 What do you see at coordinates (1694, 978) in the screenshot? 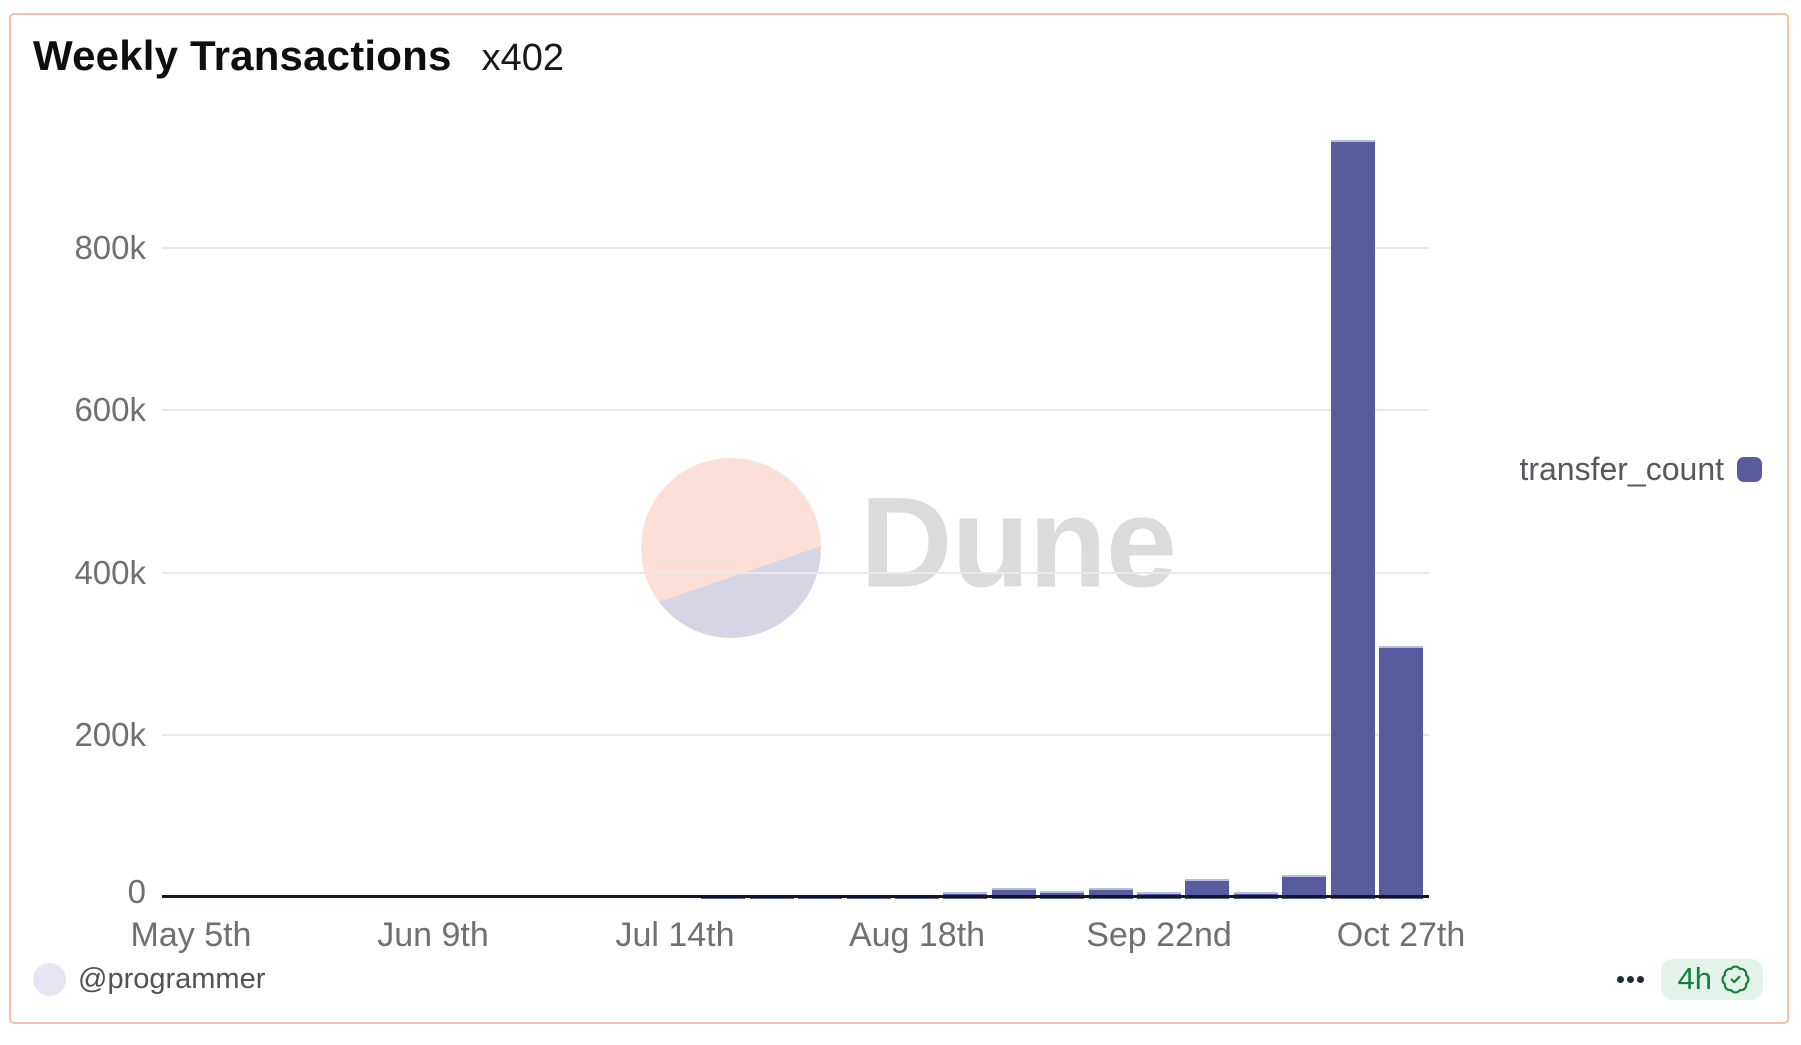
I see `data-age: 4h` at bounding box center [1694, 978].